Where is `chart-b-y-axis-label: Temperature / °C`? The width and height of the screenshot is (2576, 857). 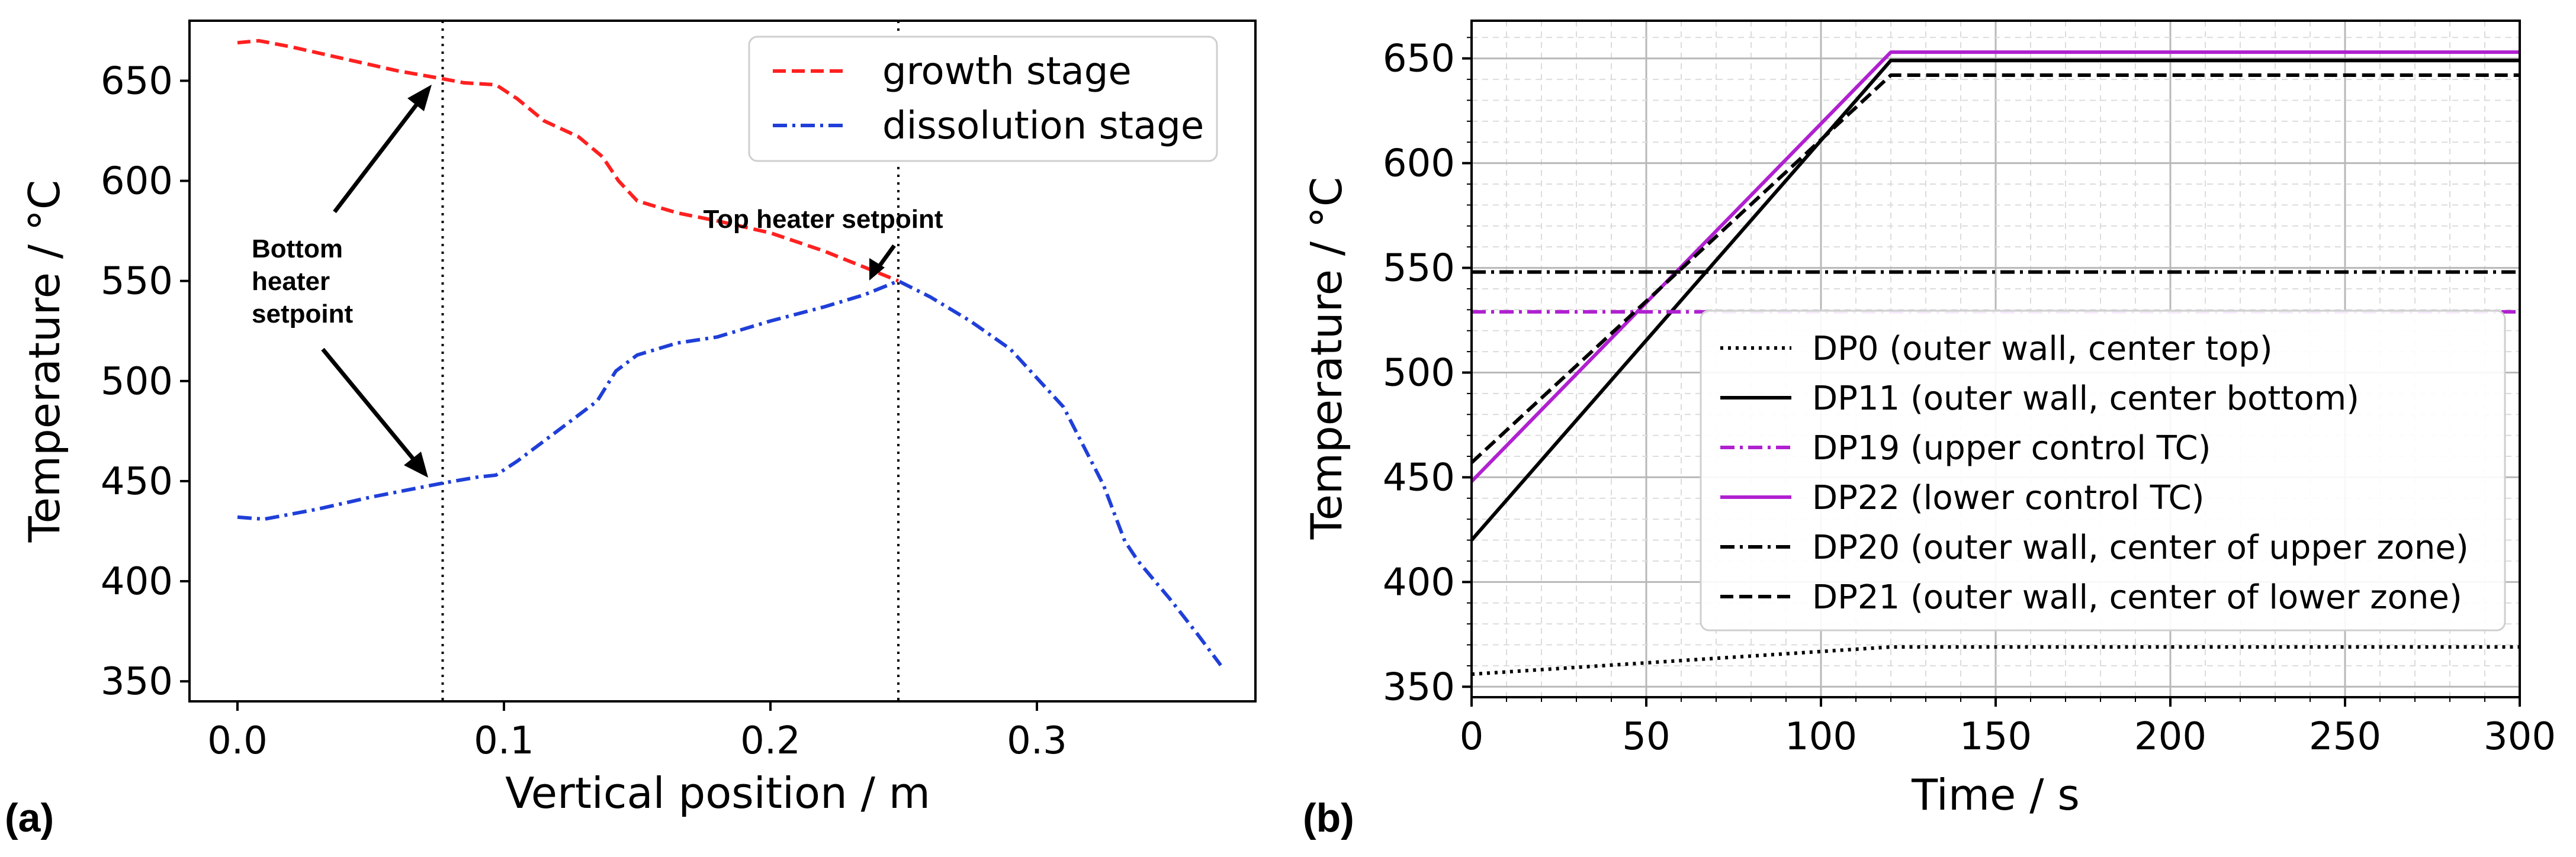 chart-b-y-axis-label: Temperature / °C is located at coordinates (1326, 358).